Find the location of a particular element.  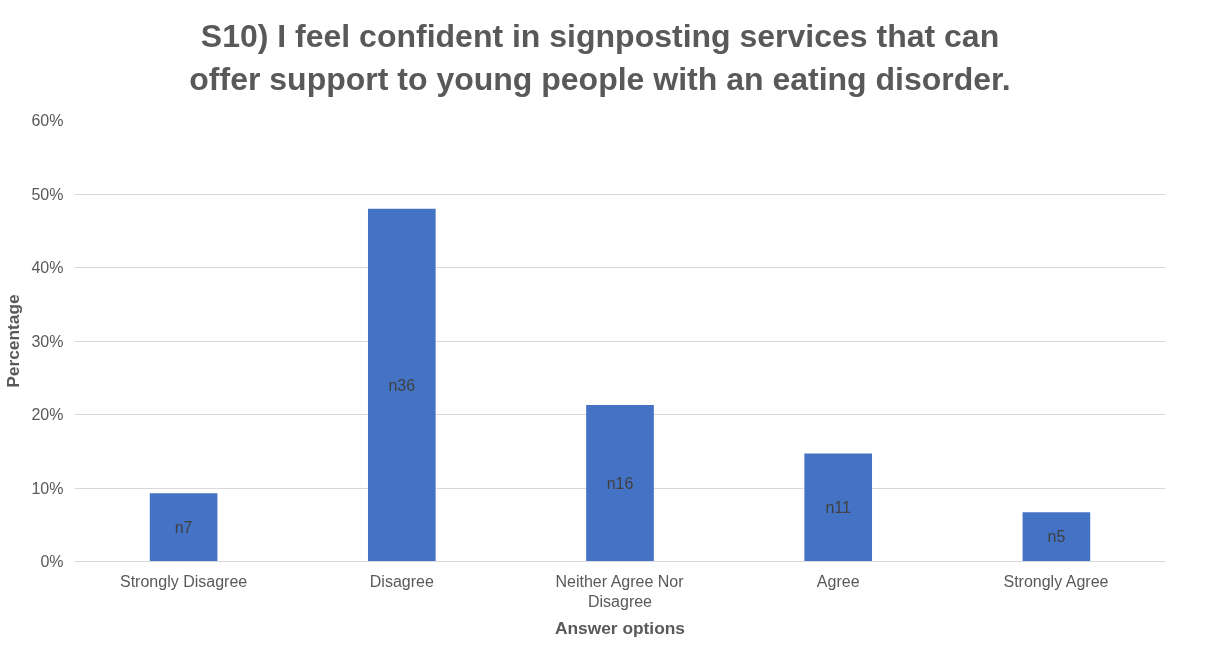

x-tick-label: Strongly Agree is located at coordinates (1056, 581).